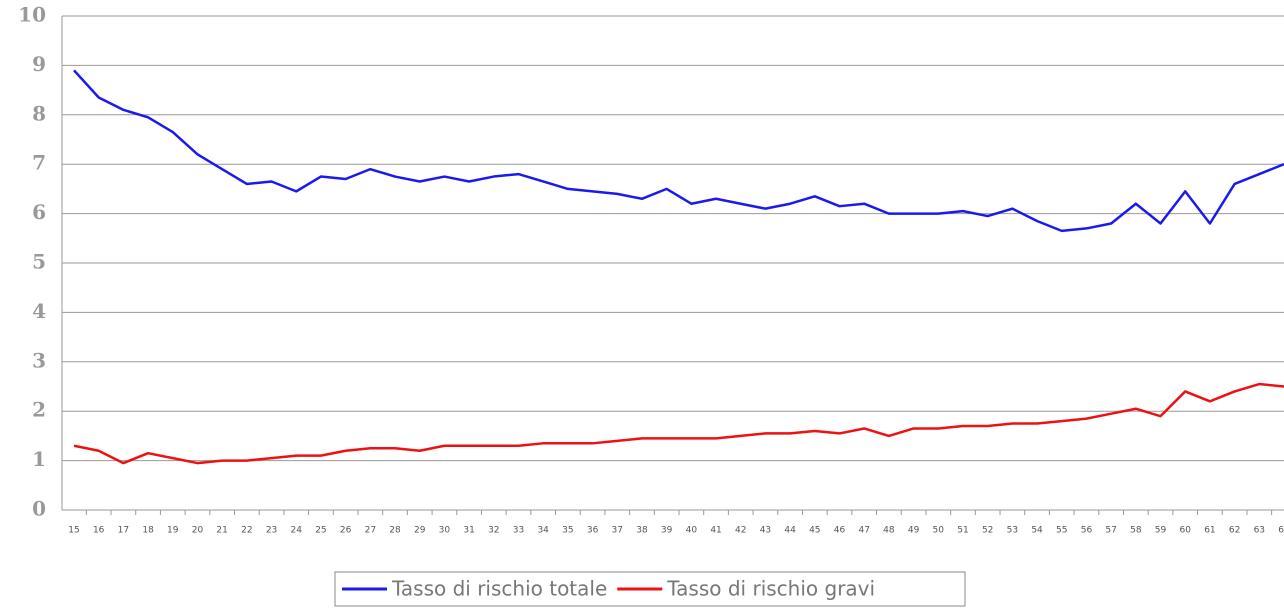 The height and width of the screenshot is (608, 1284). I want to click on x-tick-label: 17, so click(123, 531).